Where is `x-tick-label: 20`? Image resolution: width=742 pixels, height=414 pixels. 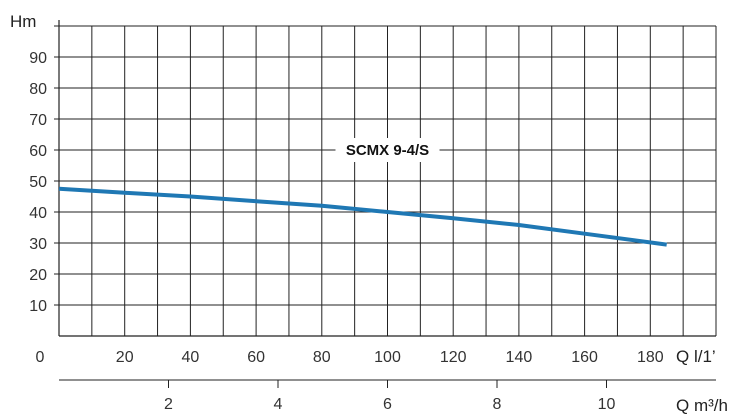
x-tick-label: 20 is located at coordinates (125, 357).